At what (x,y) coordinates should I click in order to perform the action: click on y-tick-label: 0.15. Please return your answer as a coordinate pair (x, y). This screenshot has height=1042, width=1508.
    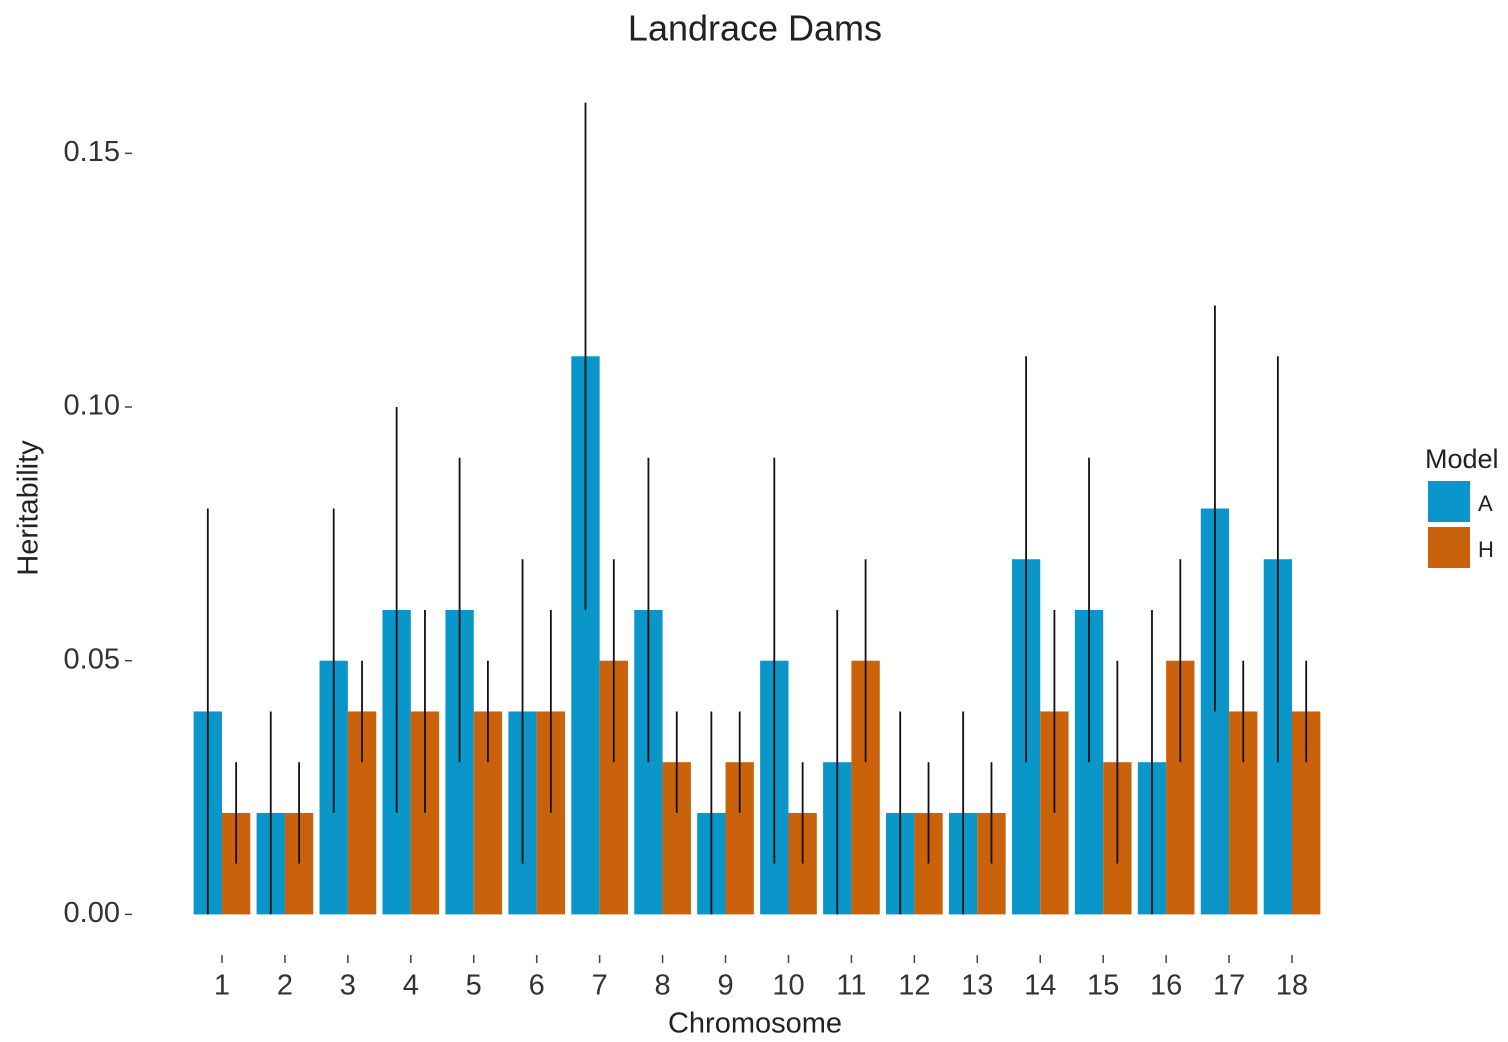
    Looking at the image, I should click on (92, 152).